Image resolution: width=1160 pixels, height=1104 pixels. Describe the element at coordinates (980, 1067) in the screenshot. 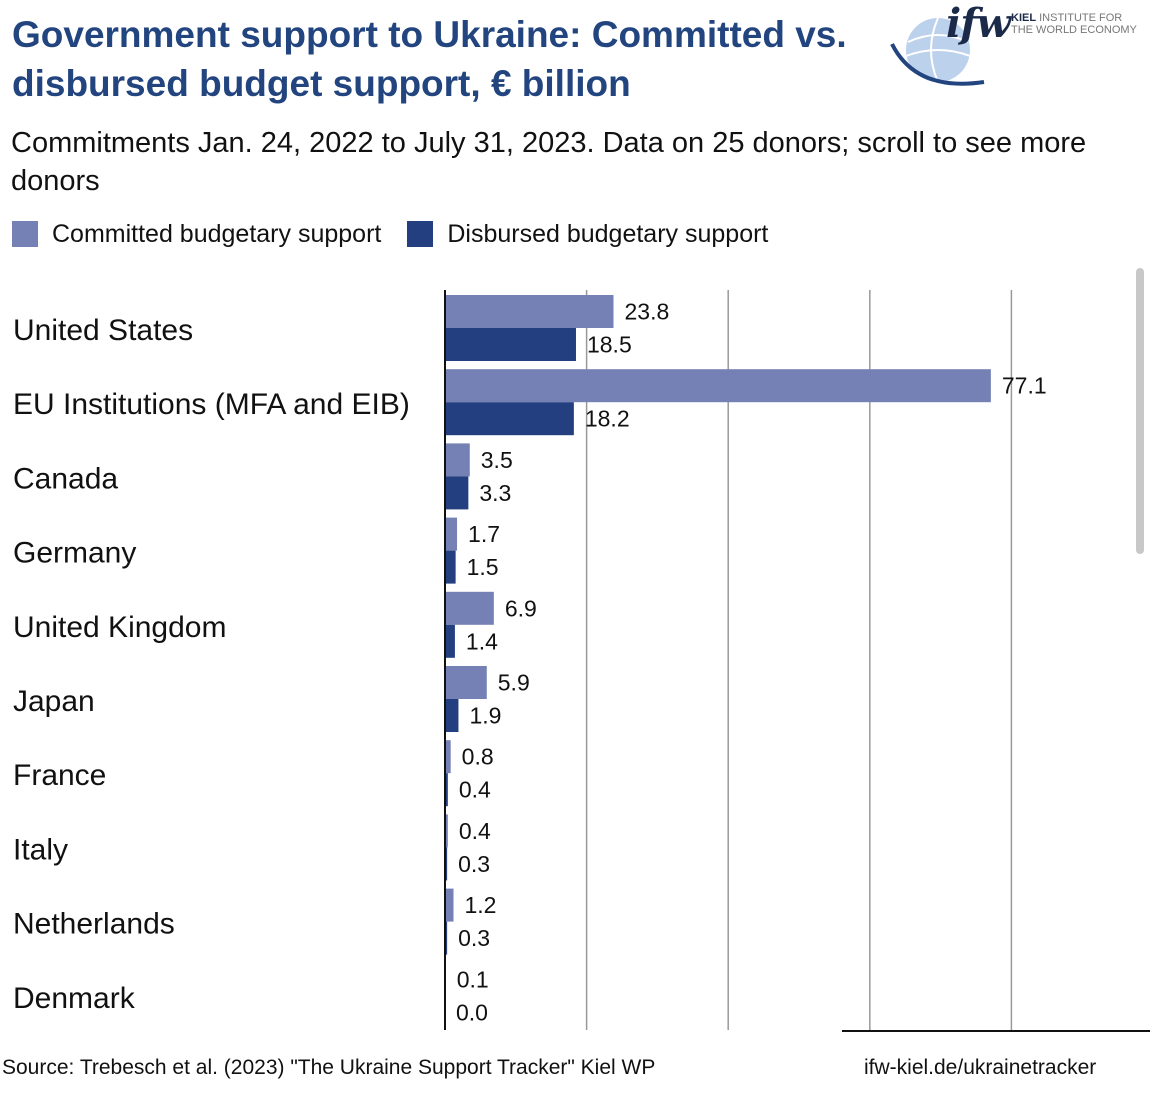

I see `tracker-link: ifw-kiel.de/ukrainetracker` at that location.